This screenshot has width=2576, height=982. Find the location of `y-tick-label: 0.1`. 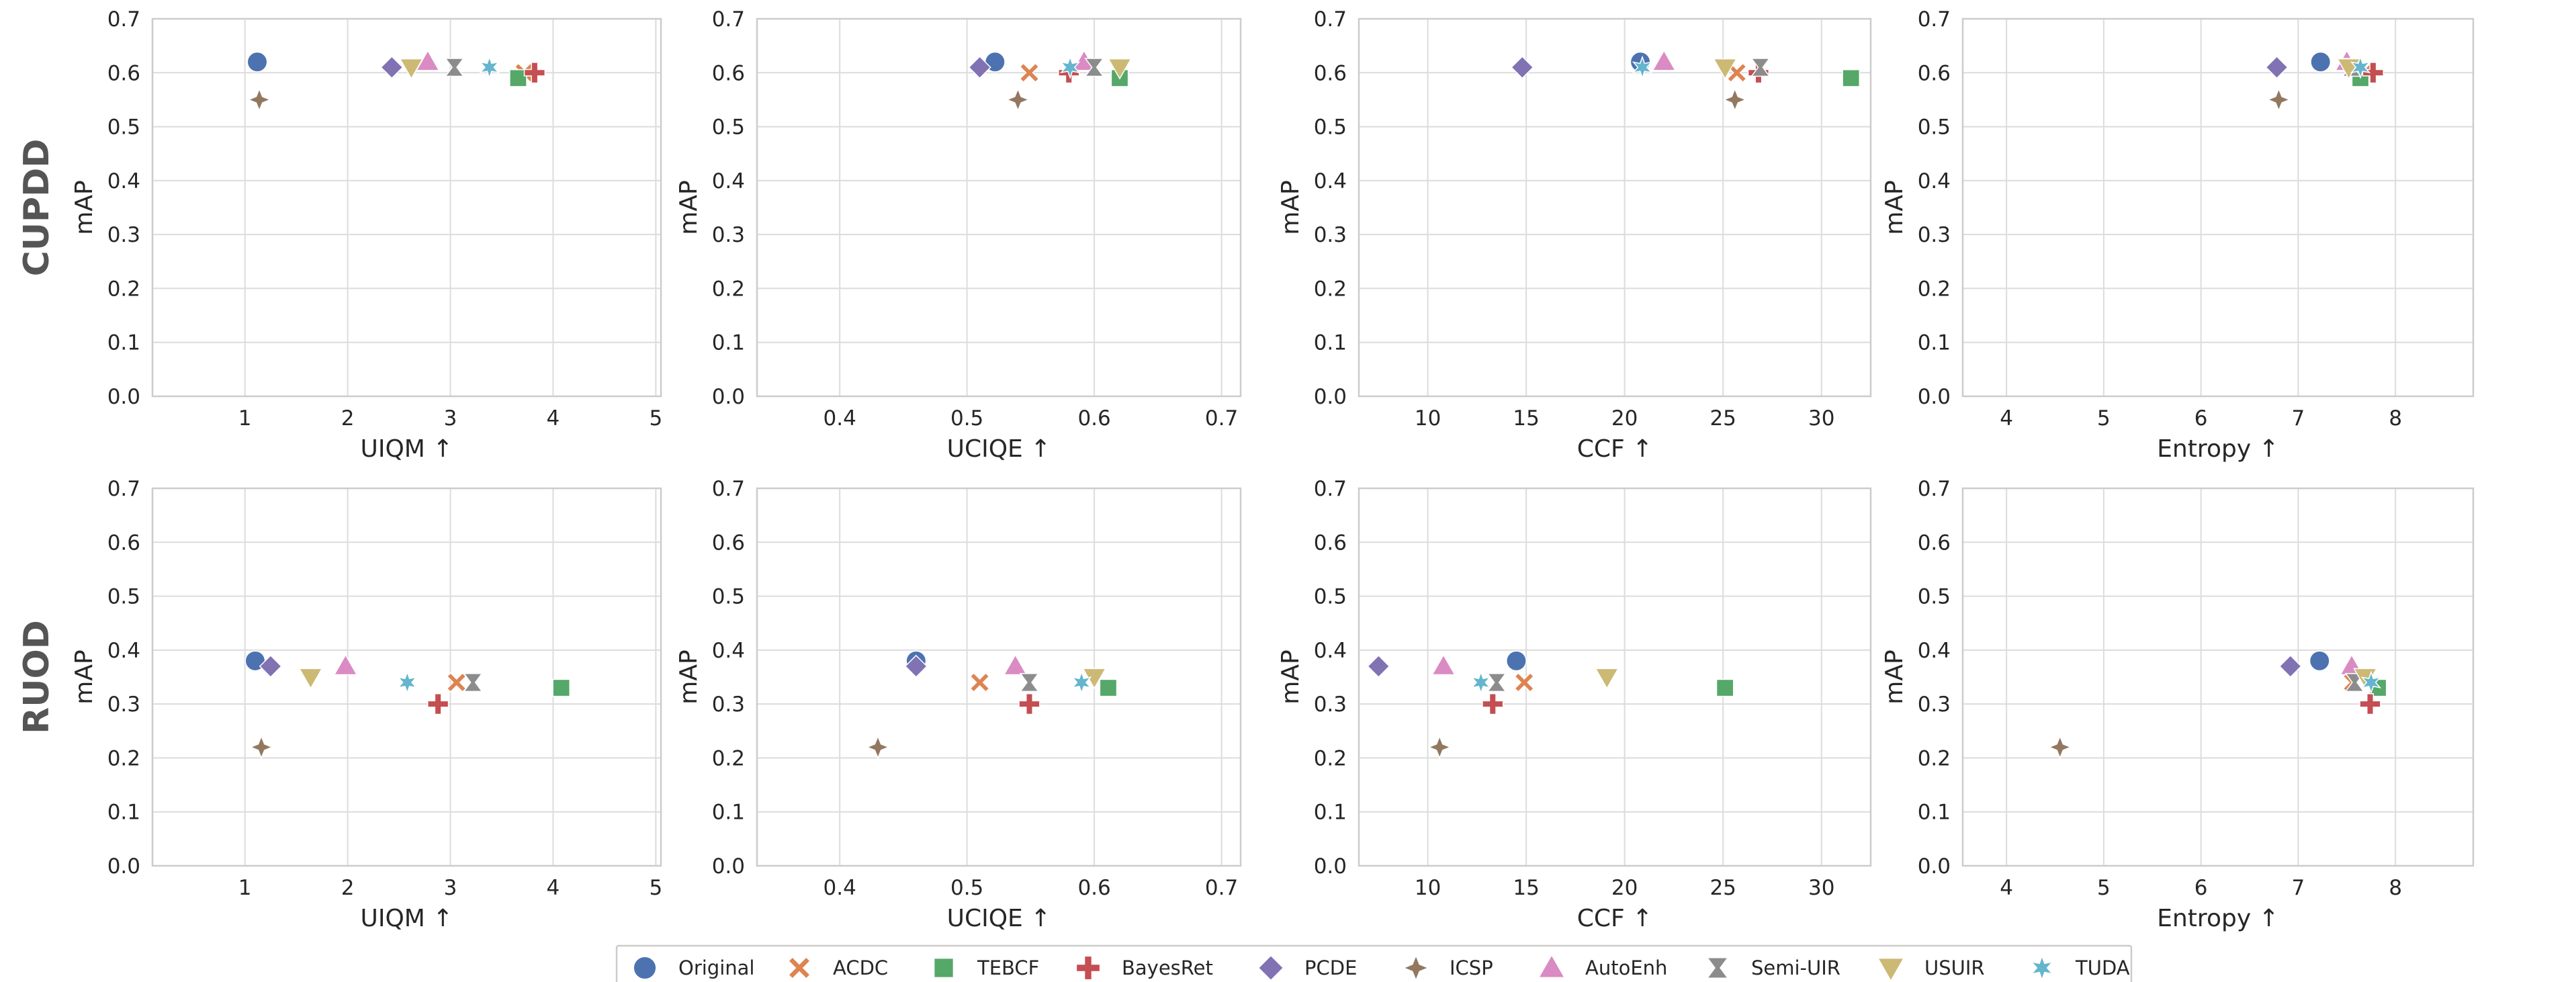

y-tick-label: 0.1 is located at coordinates (1330, 813).